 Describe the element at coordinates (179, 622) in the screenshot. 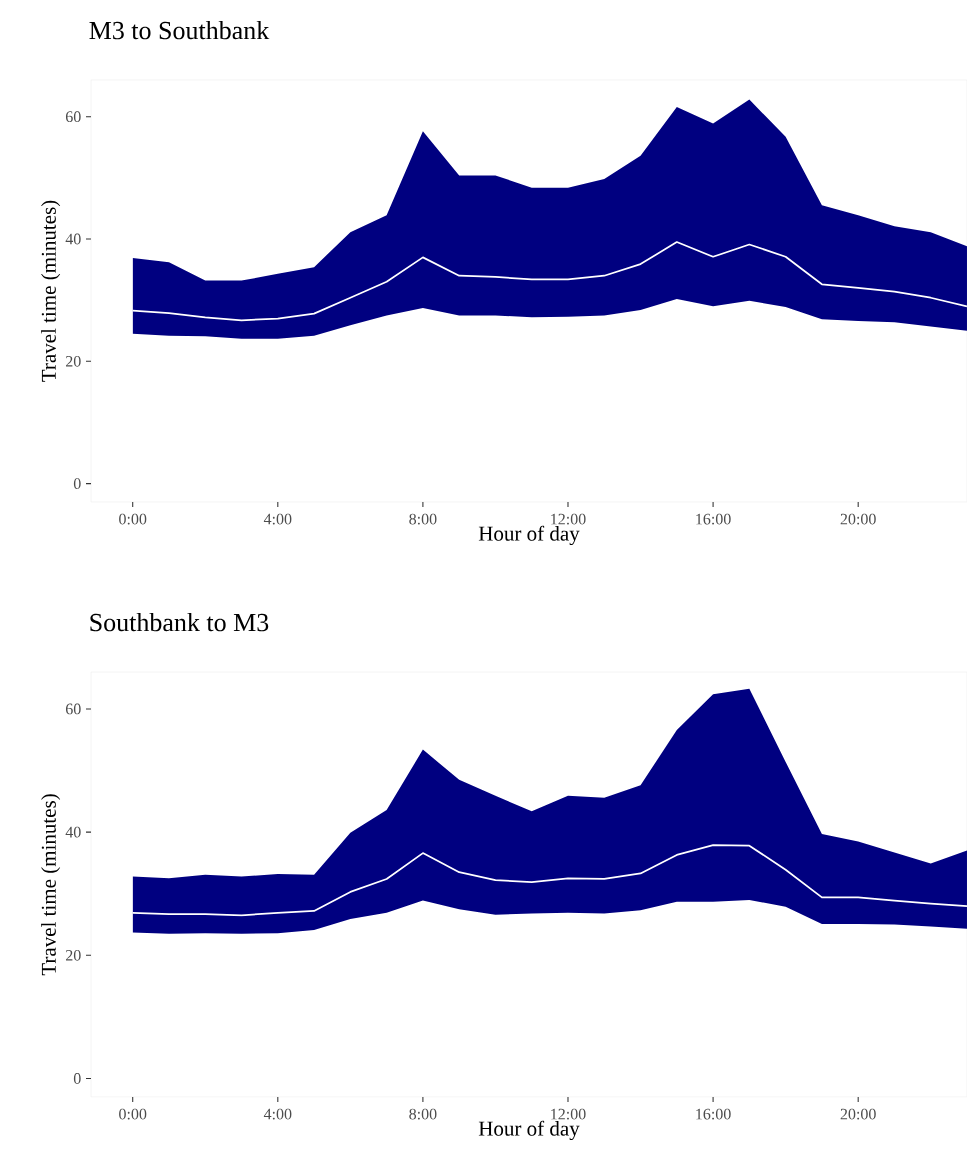

I see `chart-title: Southbank to M3` at that location.